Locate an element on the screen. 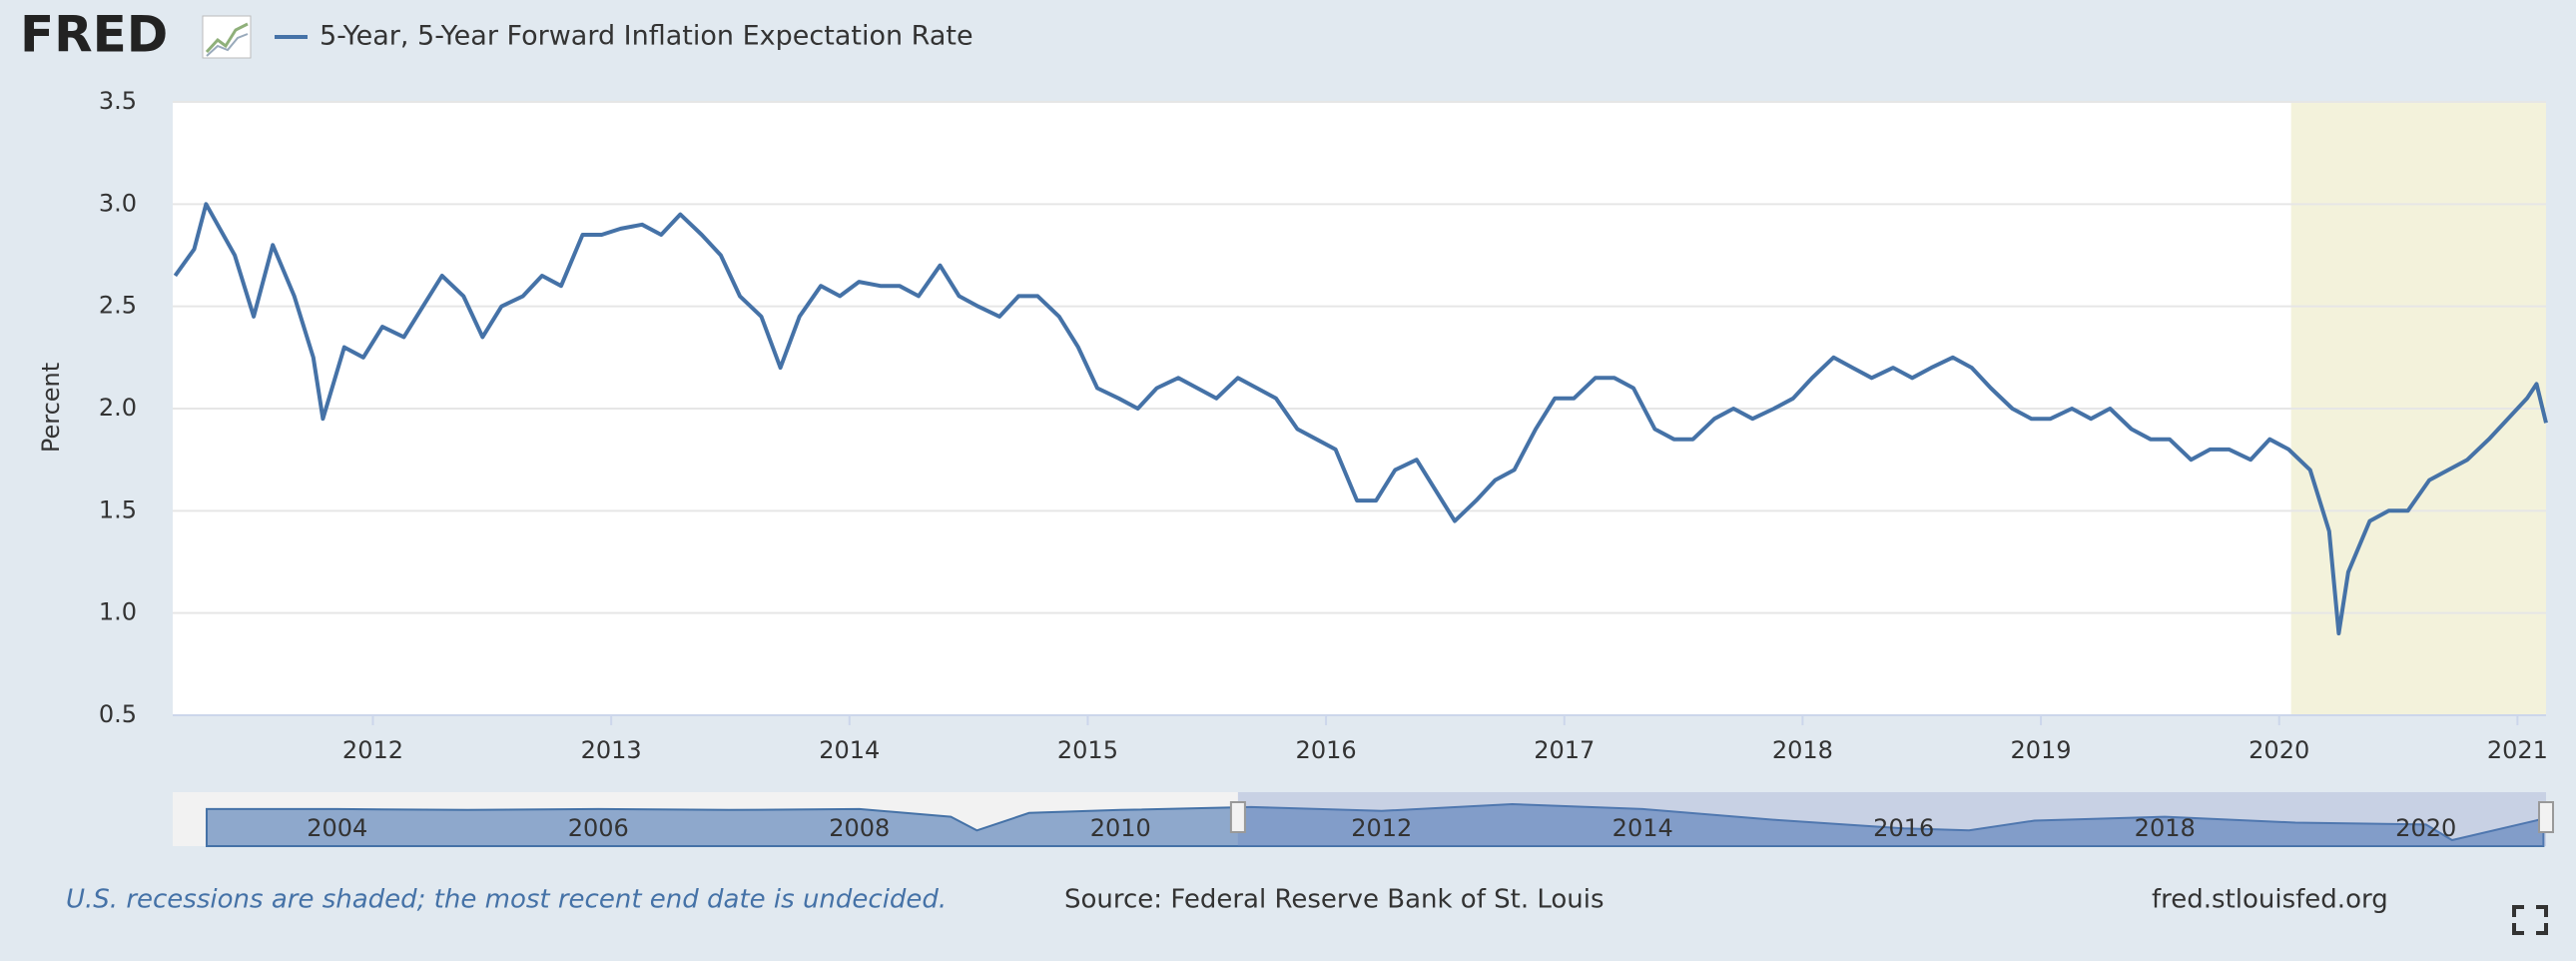 This screenshot has height=961, width=2576. y-tick-label: 2.5 is located at coordinates (118, 306).